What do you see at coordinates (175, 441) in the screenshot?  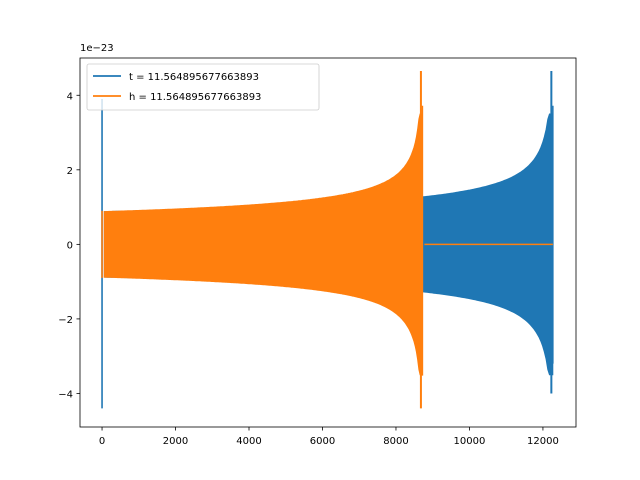 I see `x-tick-label: 2000` at bounding box center [175, 441].